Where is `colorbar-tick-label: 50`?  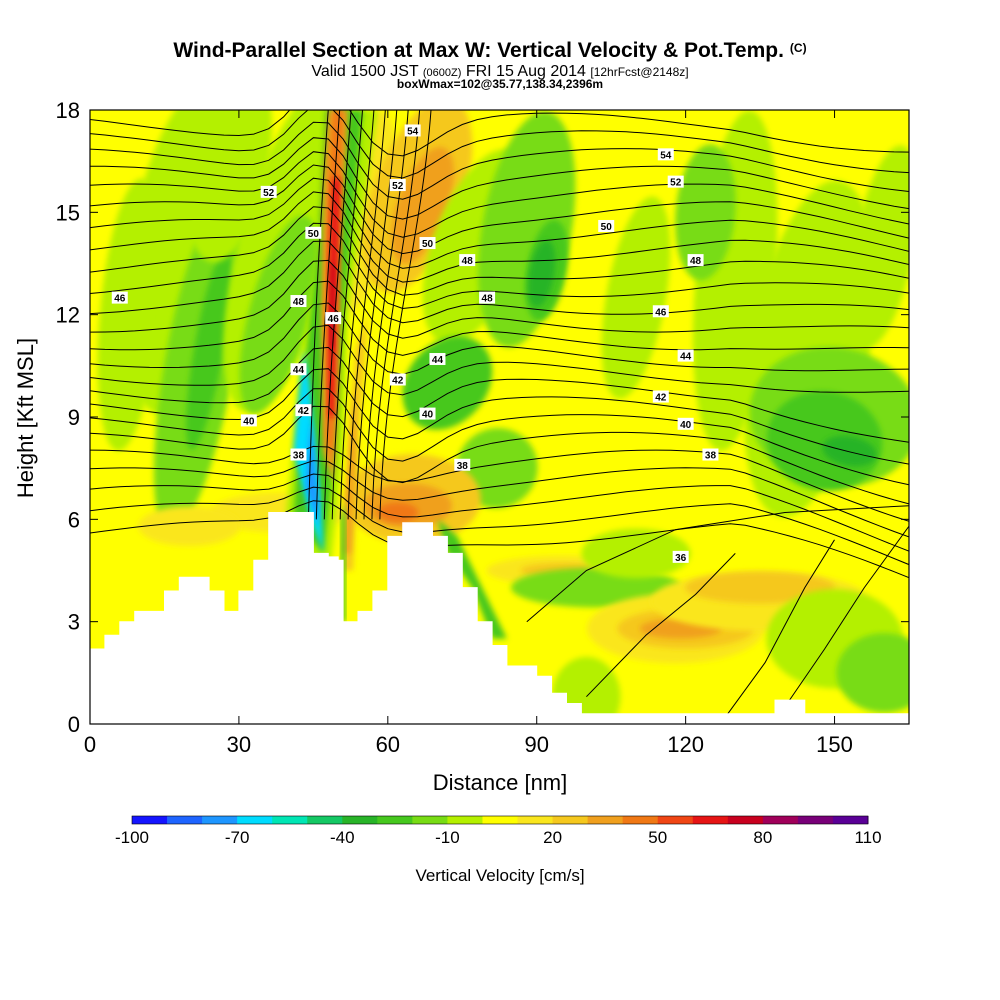
colorbar-tick-label: 50 is located at coordinates (657, 837).